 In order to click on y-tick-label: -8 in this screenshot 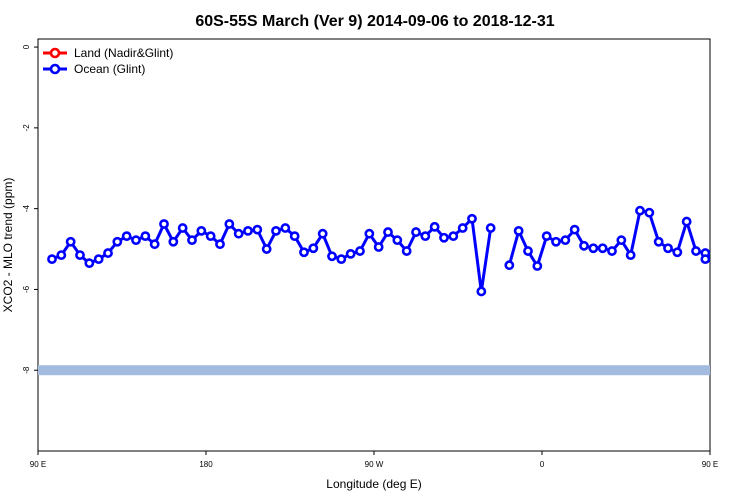, I will do `click(26, 370)`.